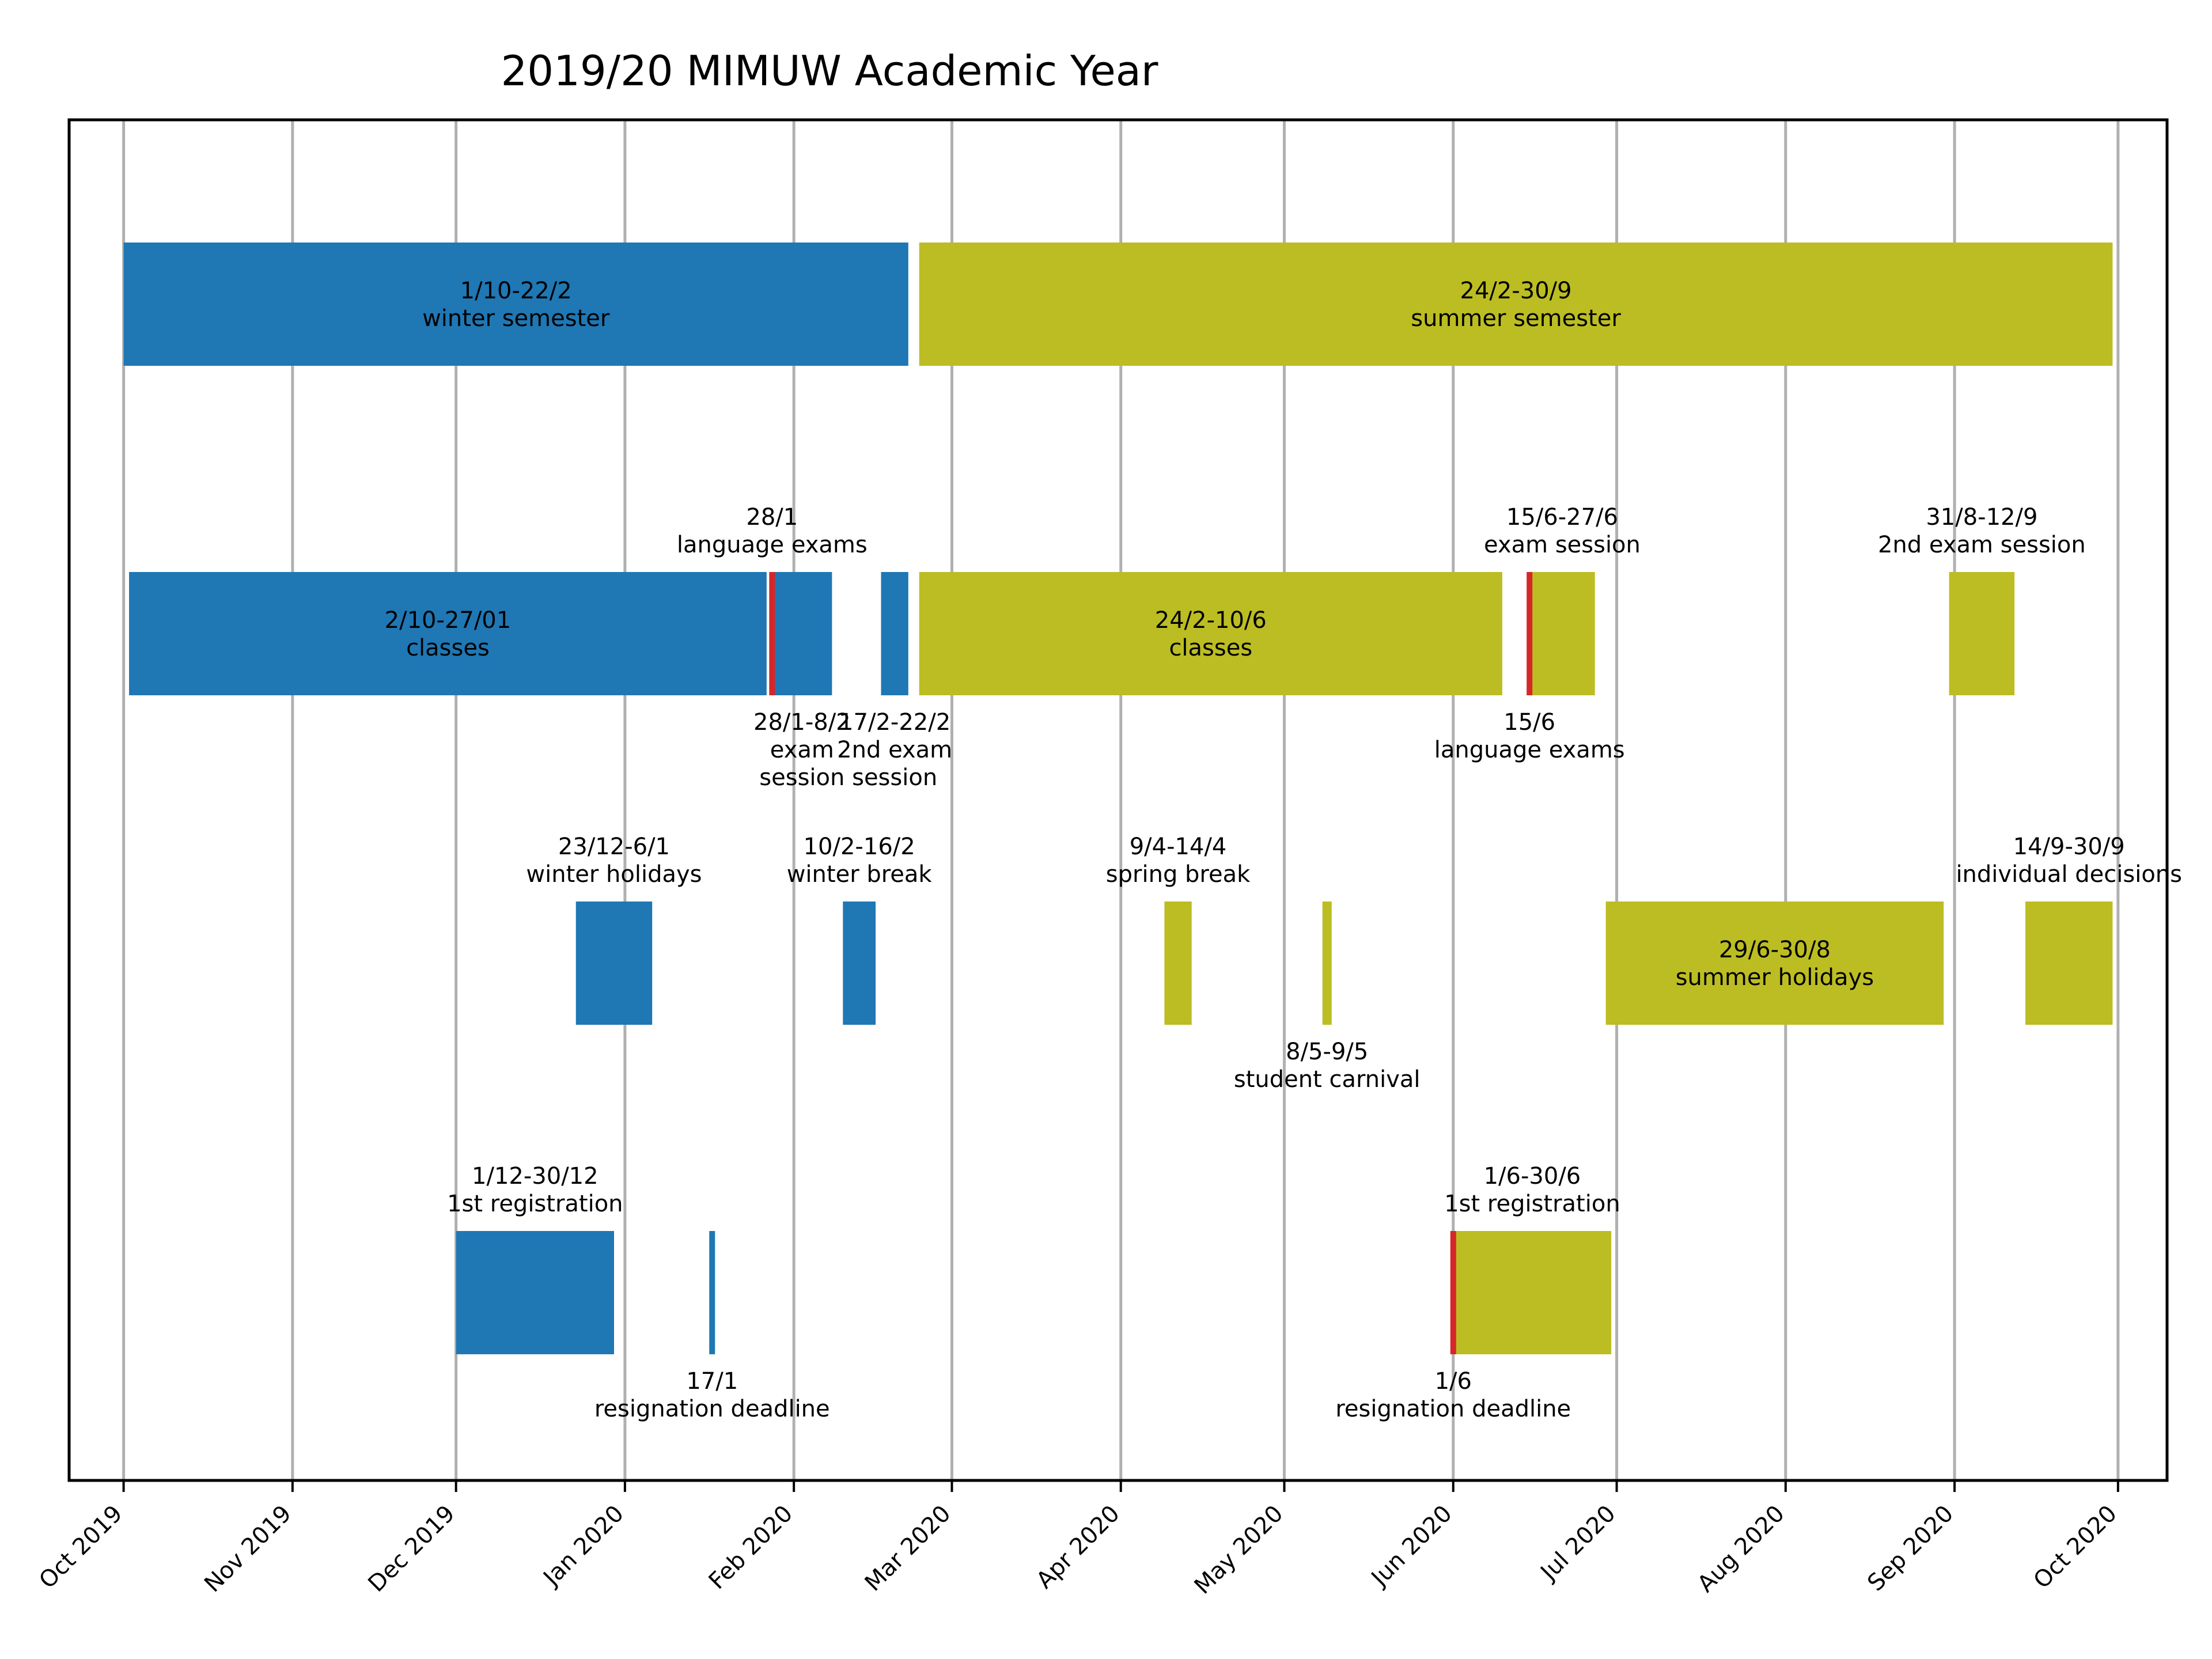 This screenshot has width=2212, height=1659. What do you see at coordinates (411, 1549) in the screenshot?
I see `x-tick-label: Dec 2019` at bounding box center [411, 1549].